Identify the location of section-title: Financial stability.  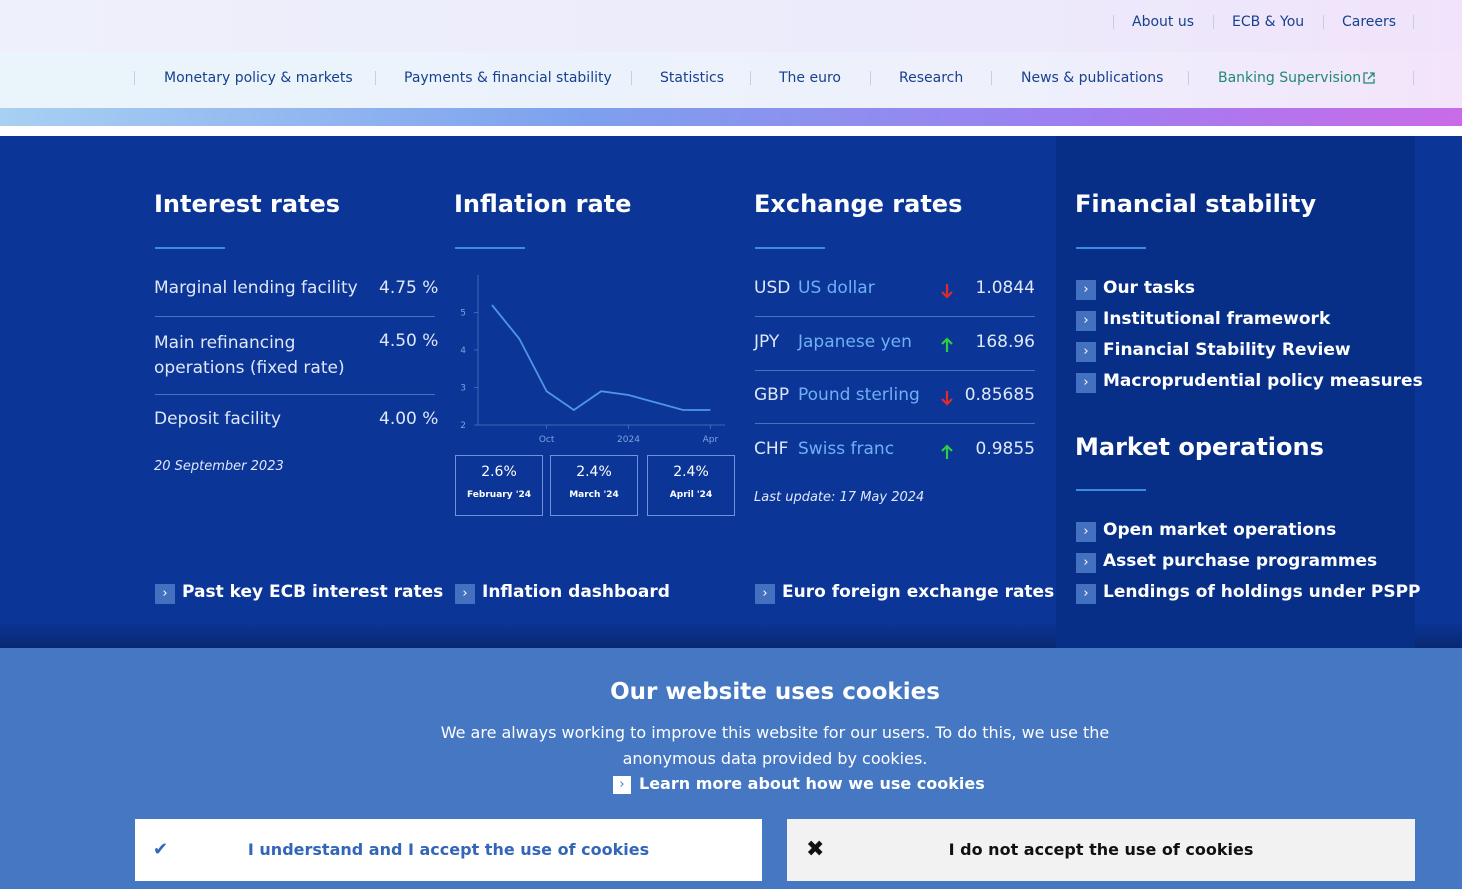
(1196, 204).